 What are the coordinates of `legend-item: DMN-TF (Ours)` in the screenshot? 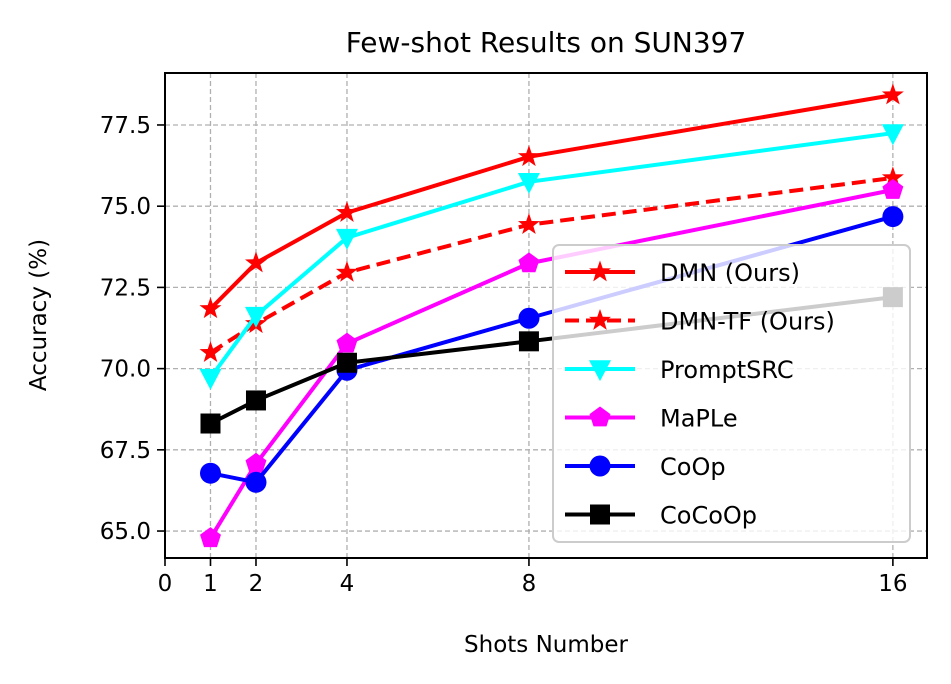 It's located at (700, 322).